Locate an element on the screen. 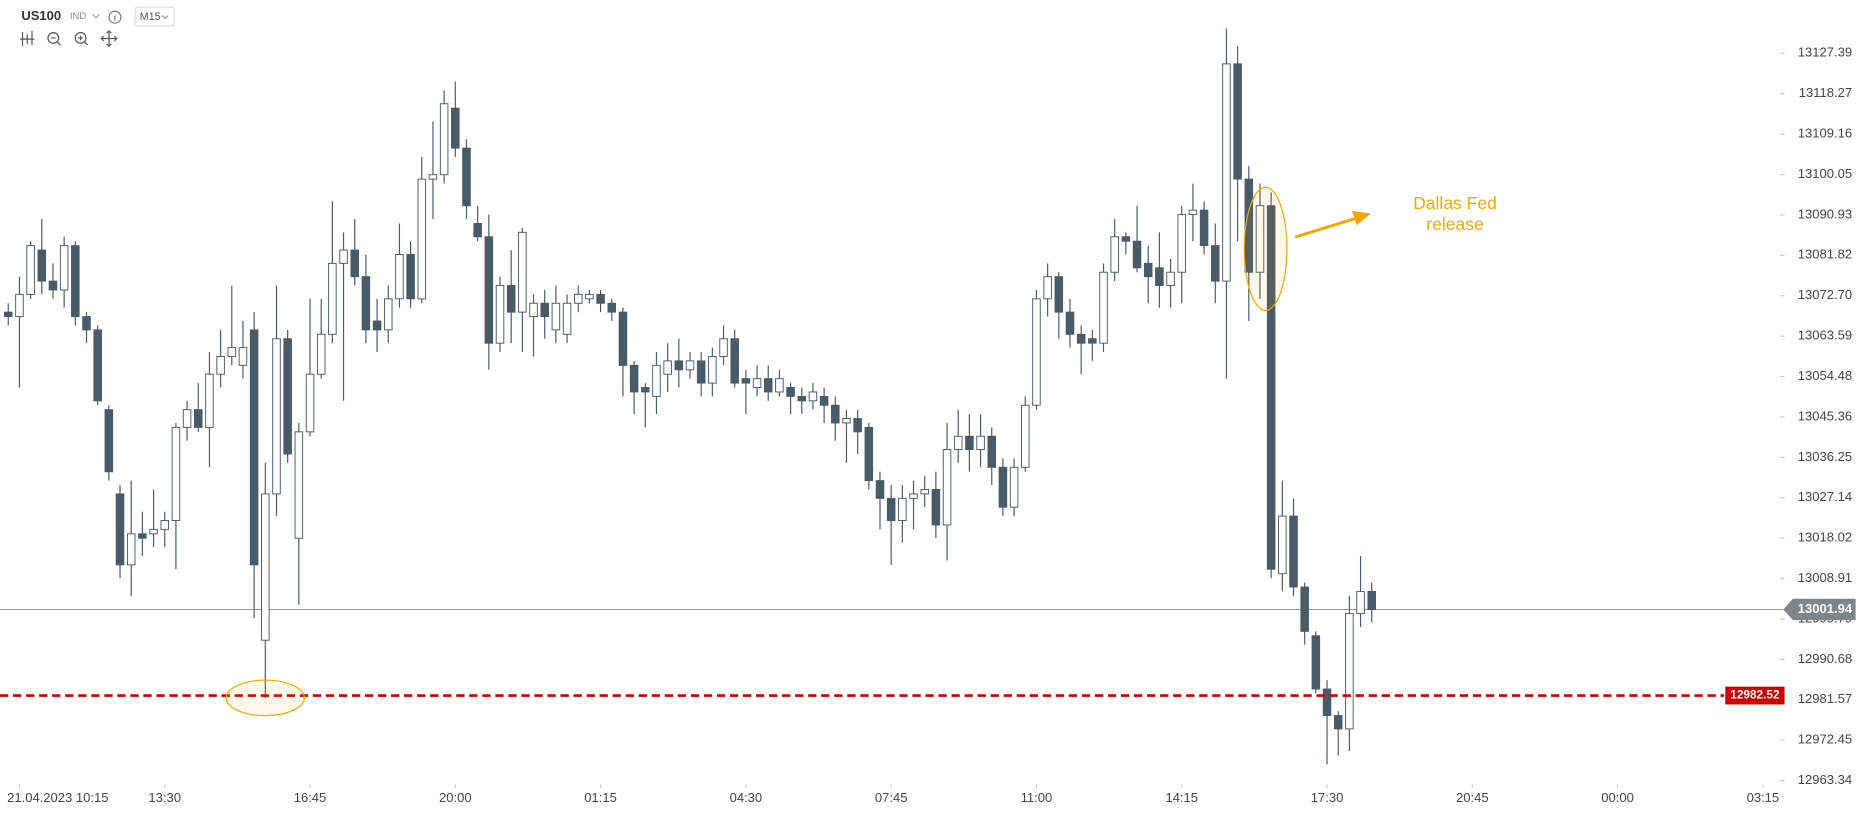 Image resolution: width=1858 pixels, height=816 pixels. y-tick-label: 13090.93 is located at coordinates (1825, 213).